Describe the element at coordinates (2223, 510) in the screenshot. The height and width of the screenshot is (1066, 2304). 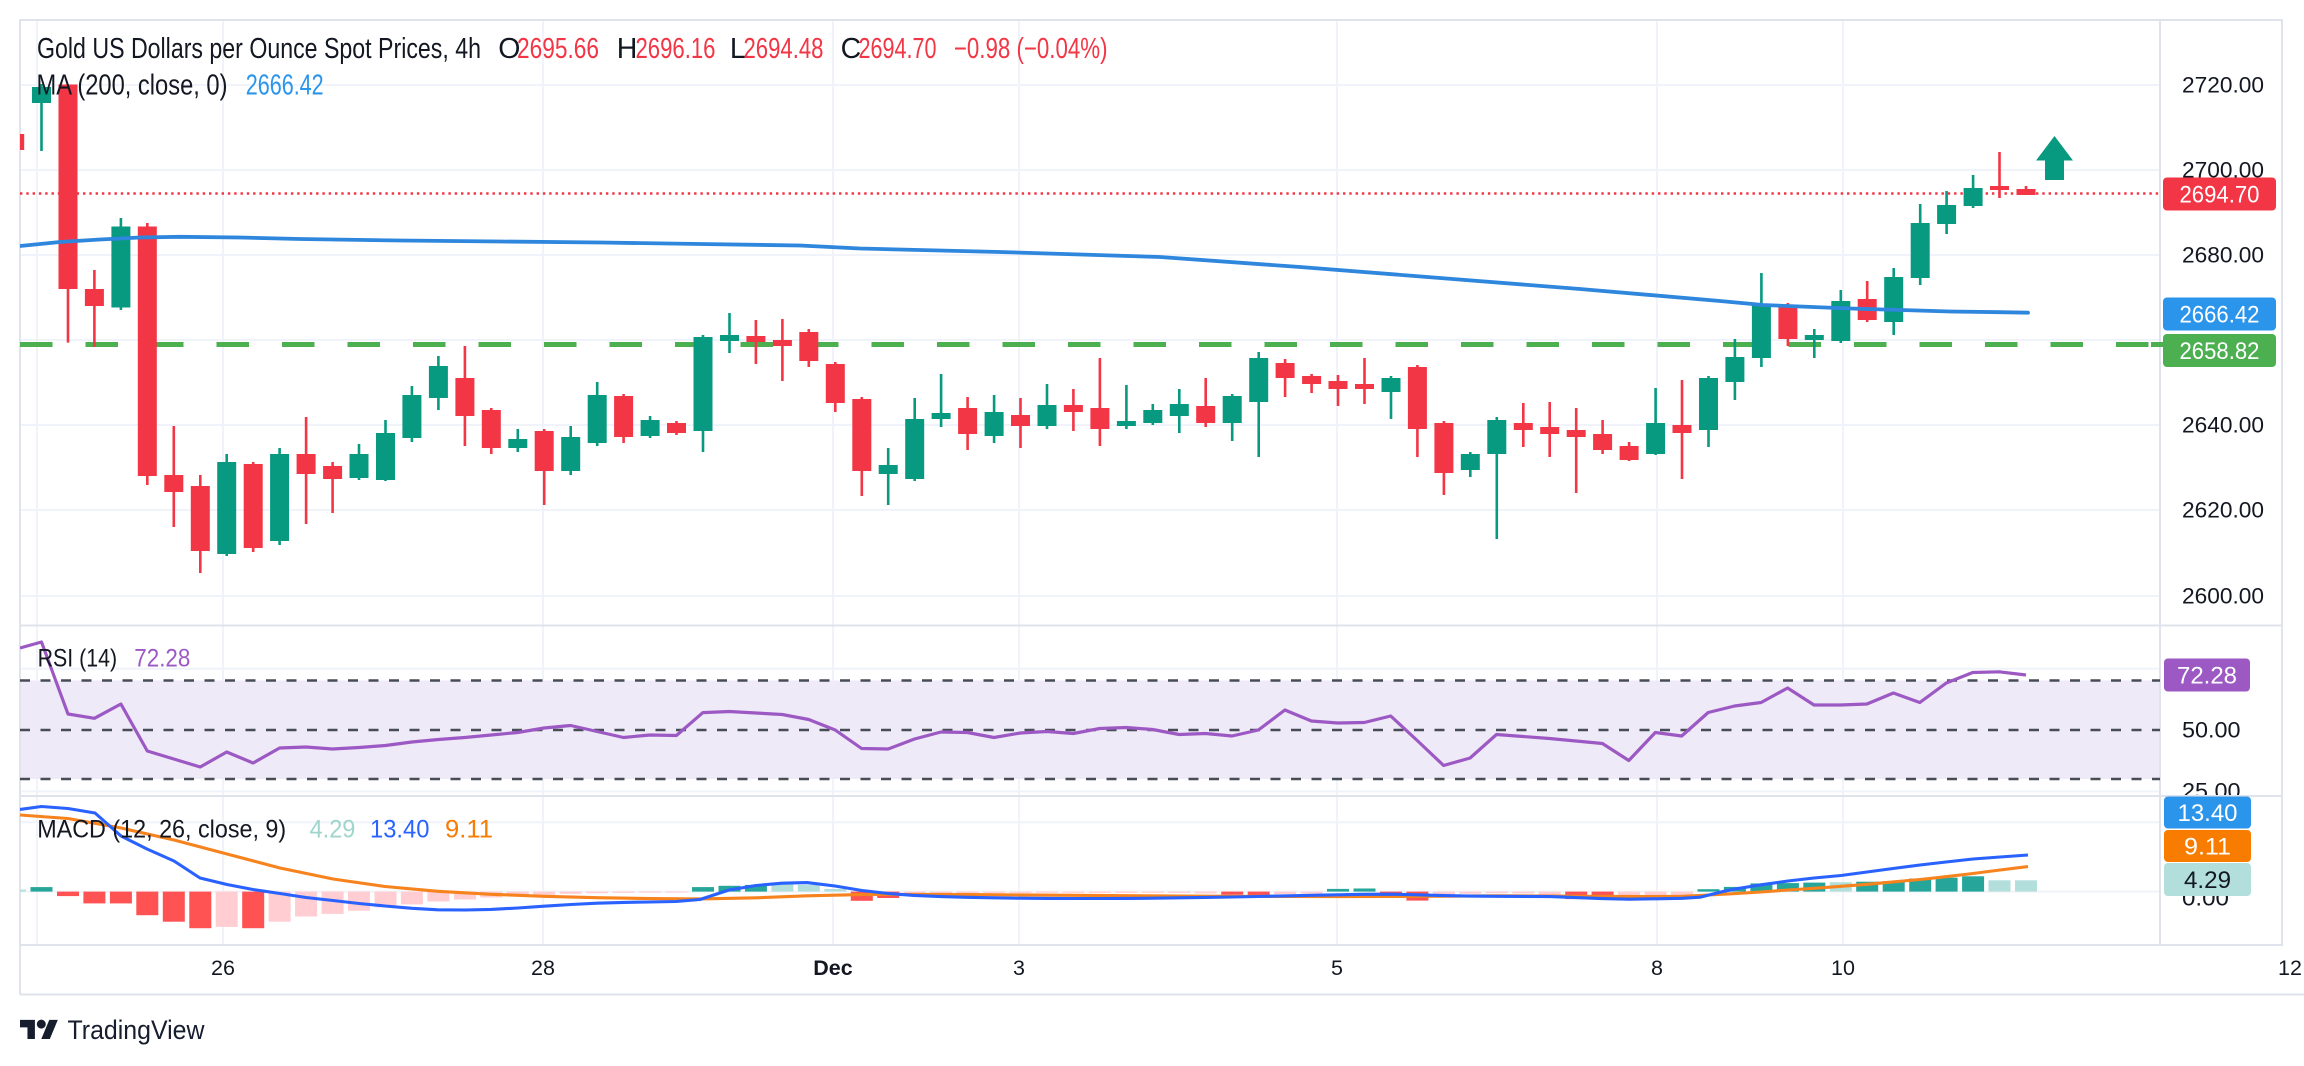
I see `svg-text: 2620.00` at that location.